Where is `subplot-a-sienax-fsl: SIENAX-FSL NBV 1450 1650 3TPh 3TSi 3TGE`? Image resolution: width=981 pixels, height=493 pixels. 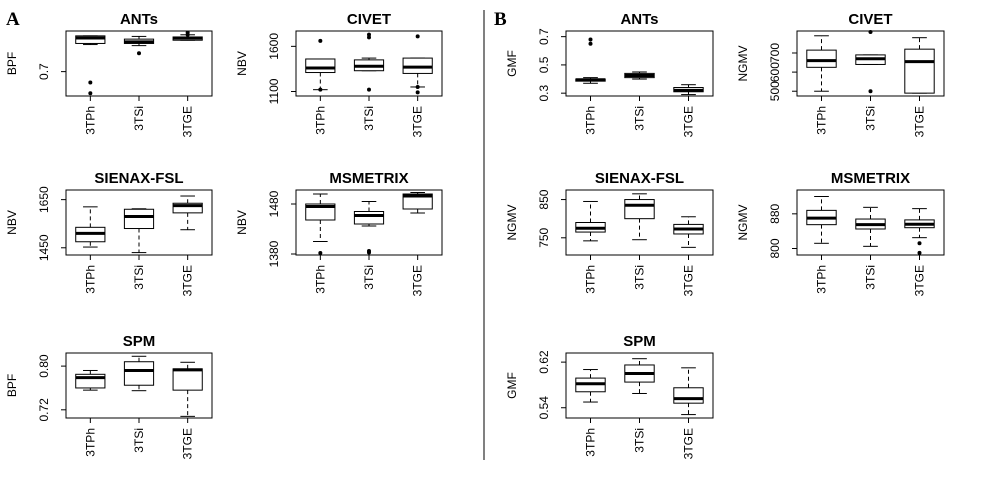
subplot-a-sienax-fsl: SIENAX-FSL NBV 1450 1650 3TPh 3TSi 3TGE is located at coordinates (109, 233).